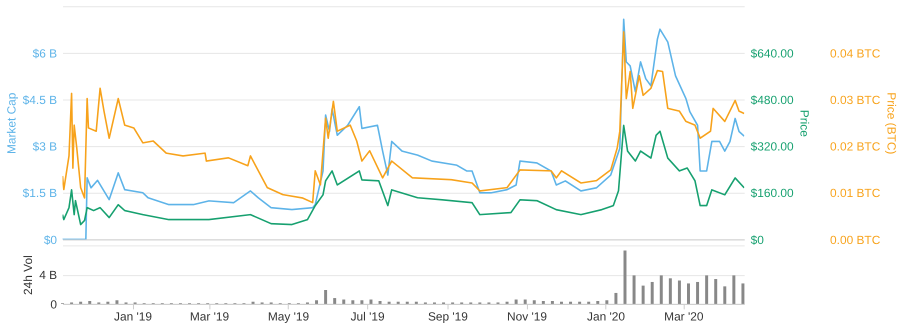 The image size is (902, 326). What do you see at coordinates (855, 239) in the screenshot?
I see `y3-tick-label: 0.00 BTC` at bounding box center [855, 239].